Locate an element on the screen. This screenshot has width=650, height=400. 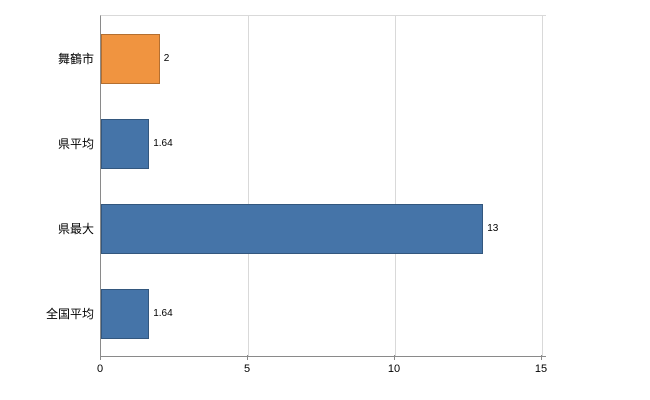
bar-value-label: 13 is located at coordinates (493, 228).